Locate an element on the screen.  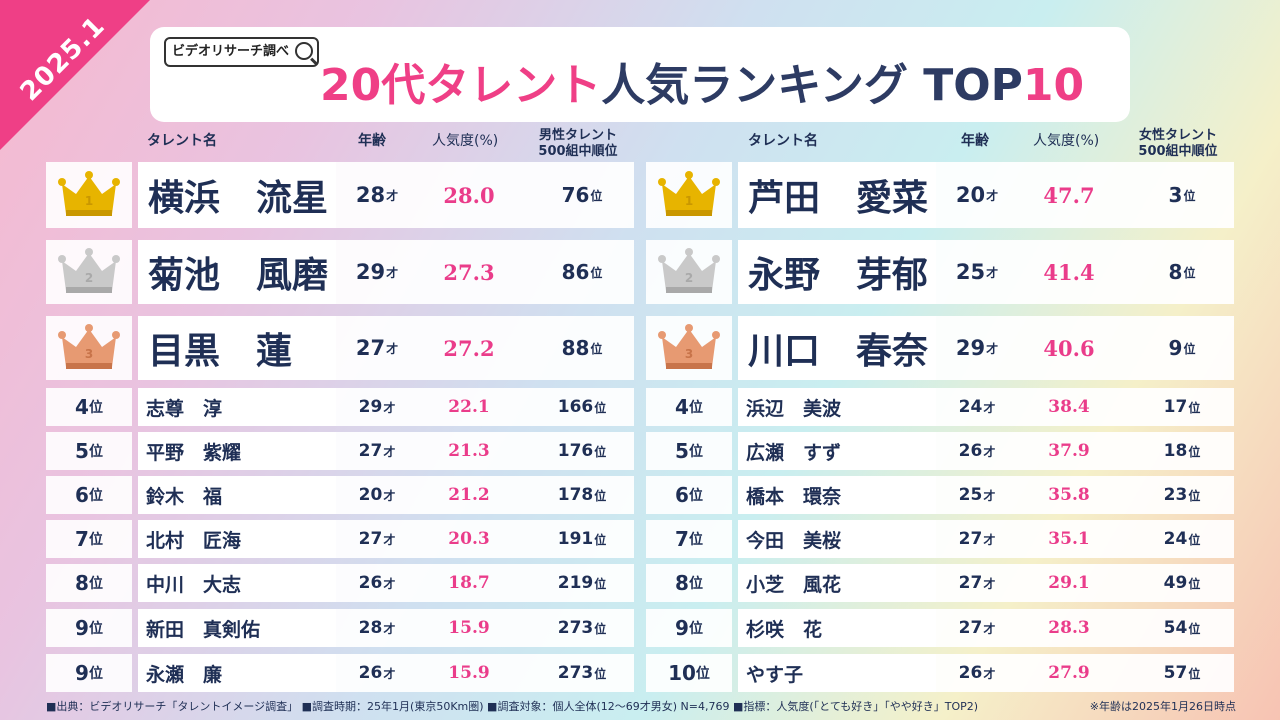
talent-name: 志尊 淳 is located at coordinates (237, 407).